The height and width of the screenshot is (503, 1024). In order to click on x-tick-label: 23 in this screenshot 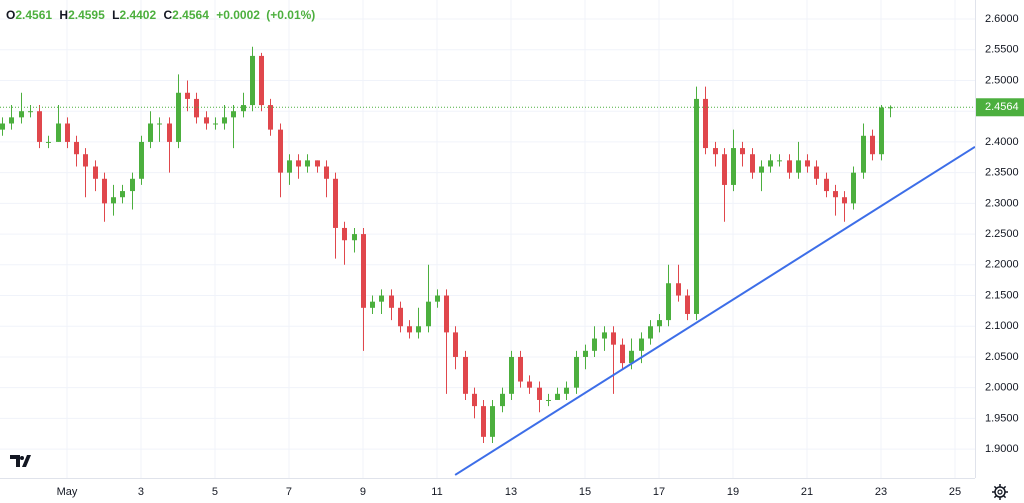, I will do `click(881, 492)`.